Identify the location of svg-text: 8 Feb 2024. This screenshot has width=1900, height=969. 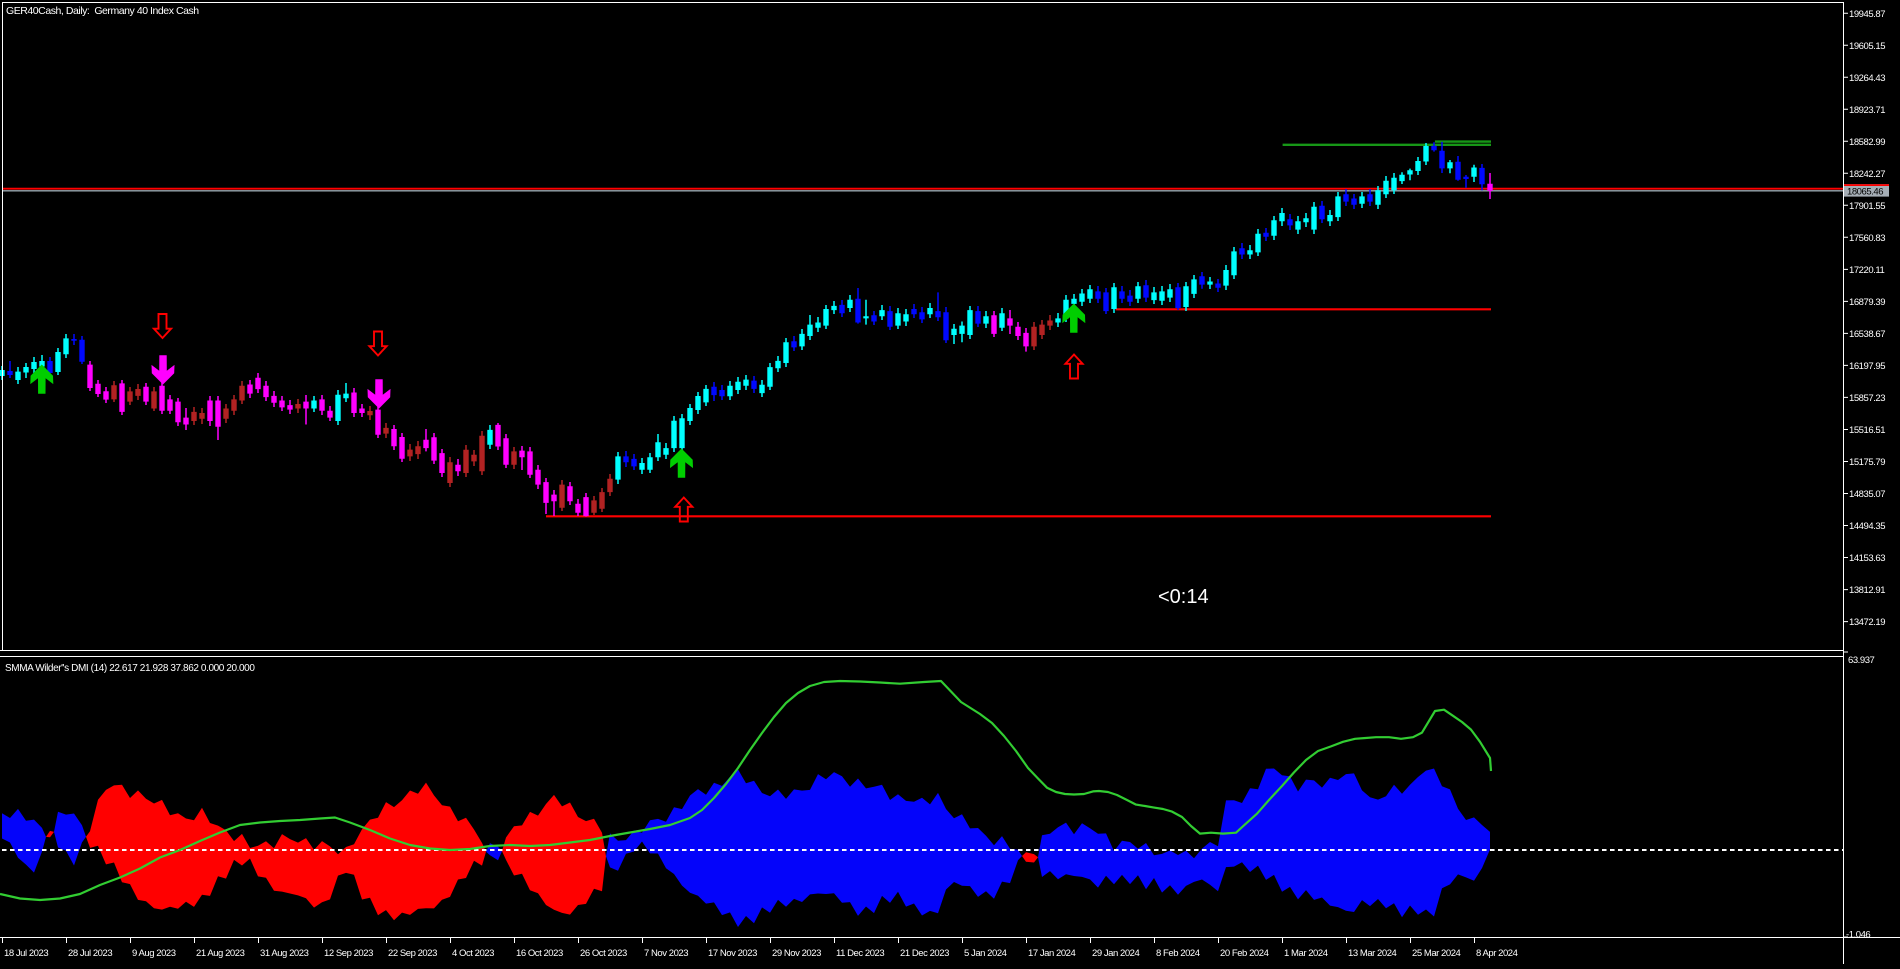
(1178, 953).